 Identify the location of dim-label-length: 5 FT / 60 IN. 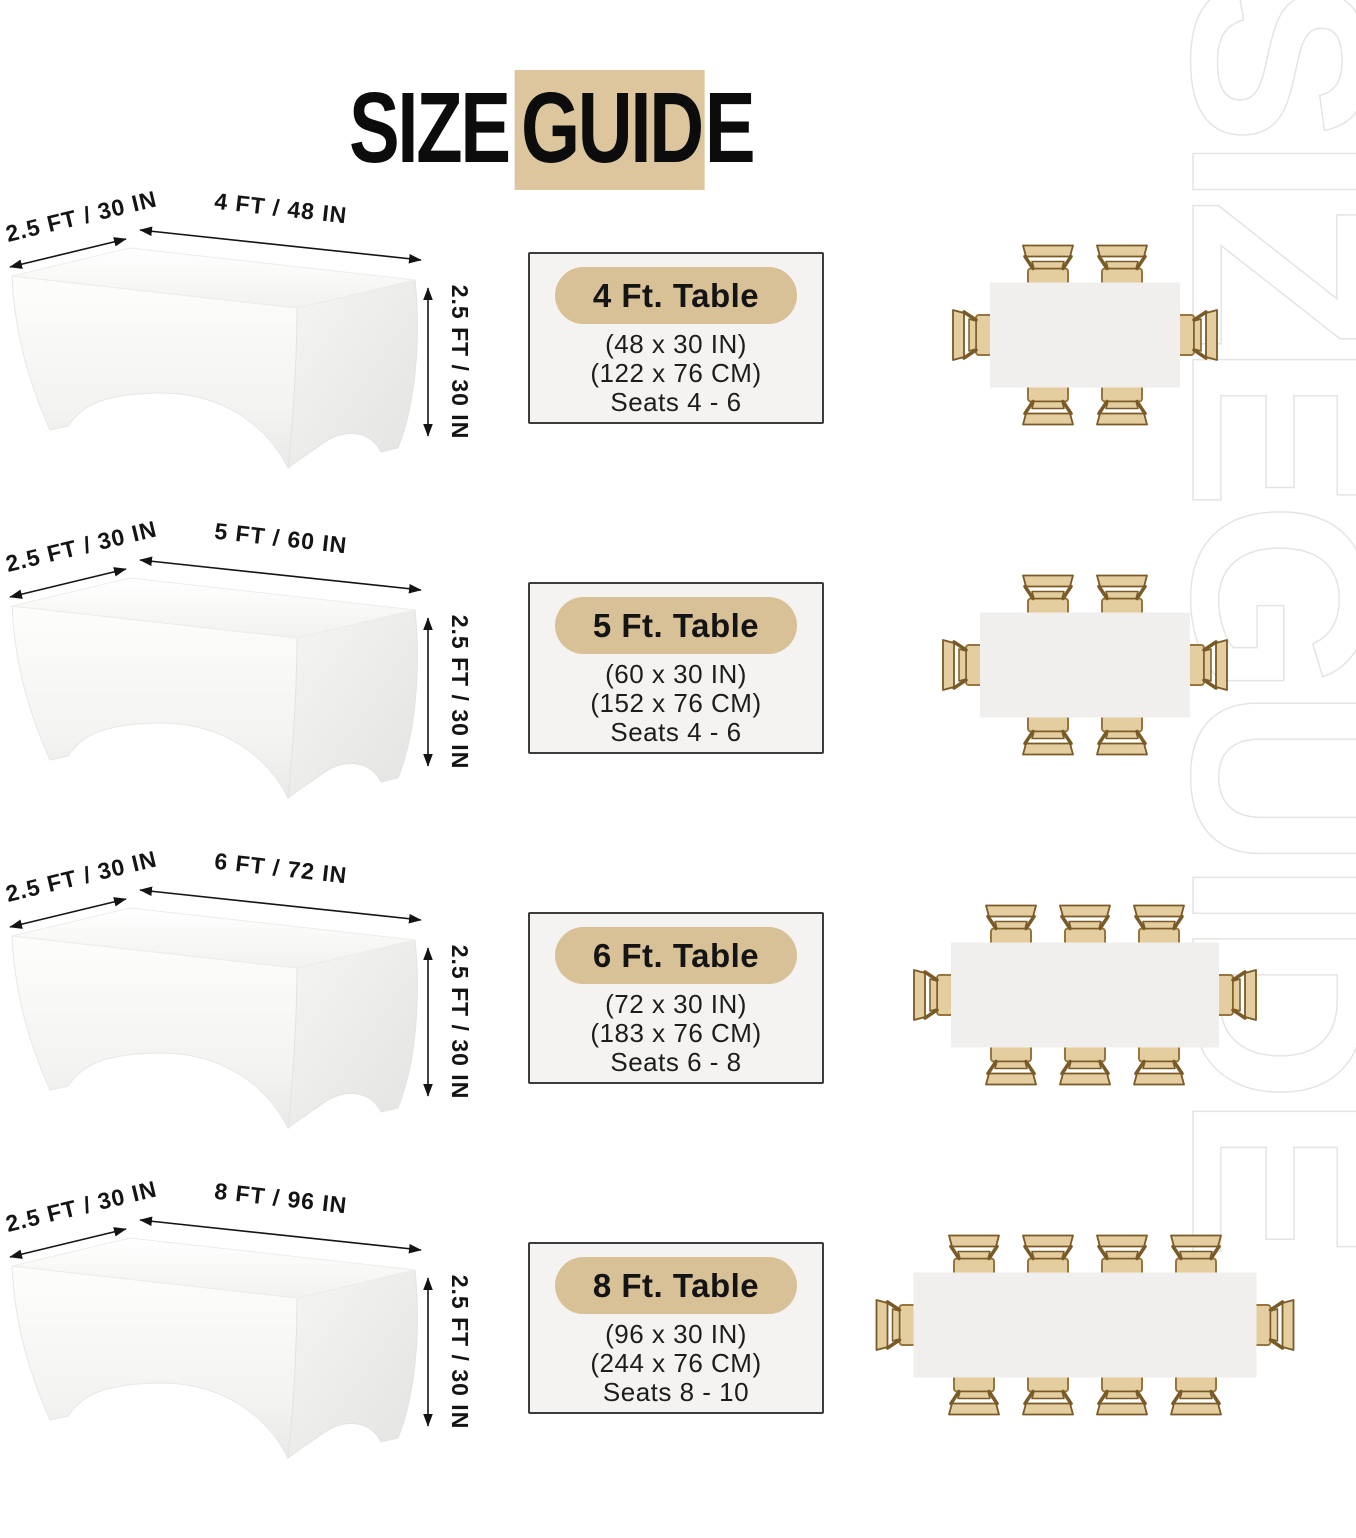
(281, 539).